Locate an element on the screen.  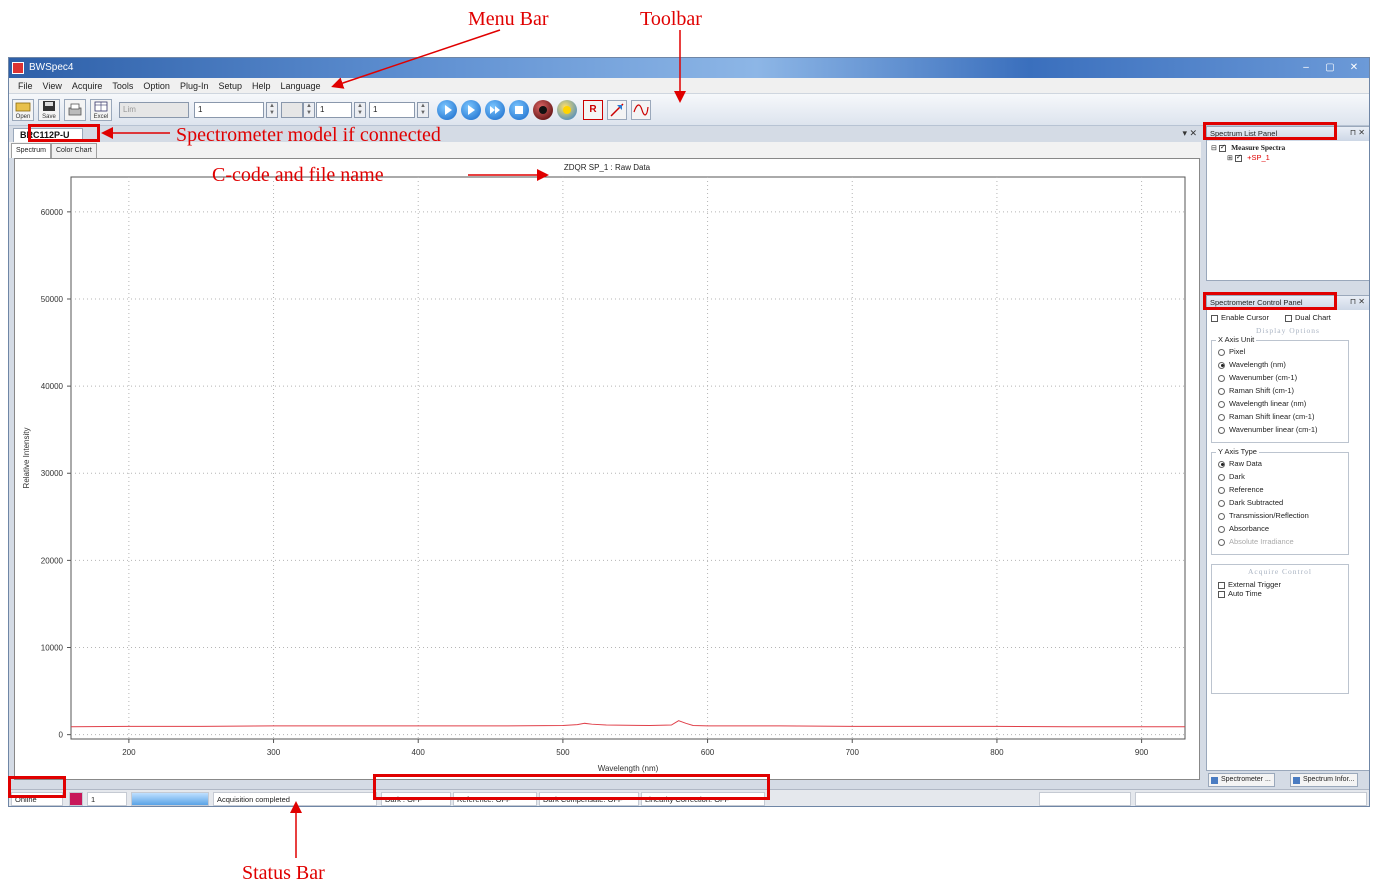
x-tick-label: 500 is located at coordinates (563, 752).